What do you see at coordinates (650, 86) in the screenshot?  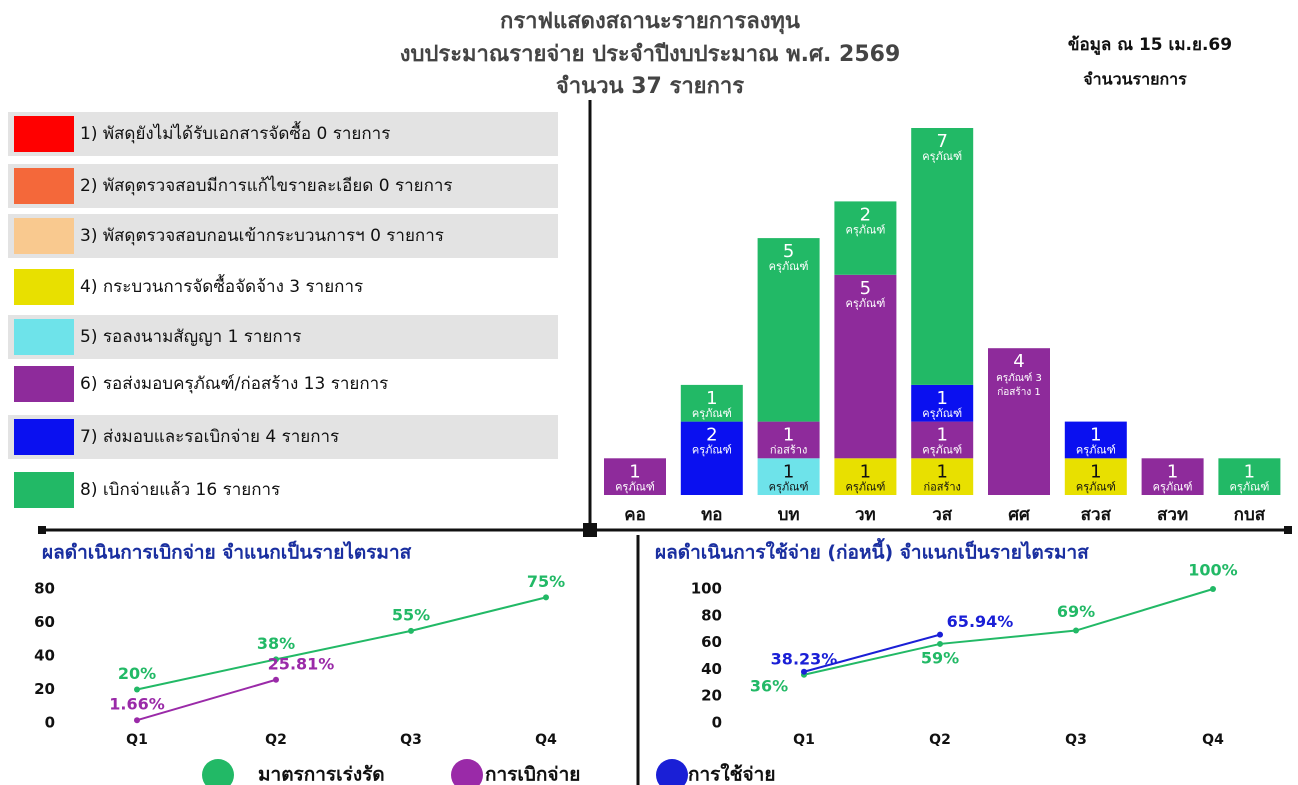 I see `title-line: จำนวน 37 รายการ` at bounding box center [650, 86].